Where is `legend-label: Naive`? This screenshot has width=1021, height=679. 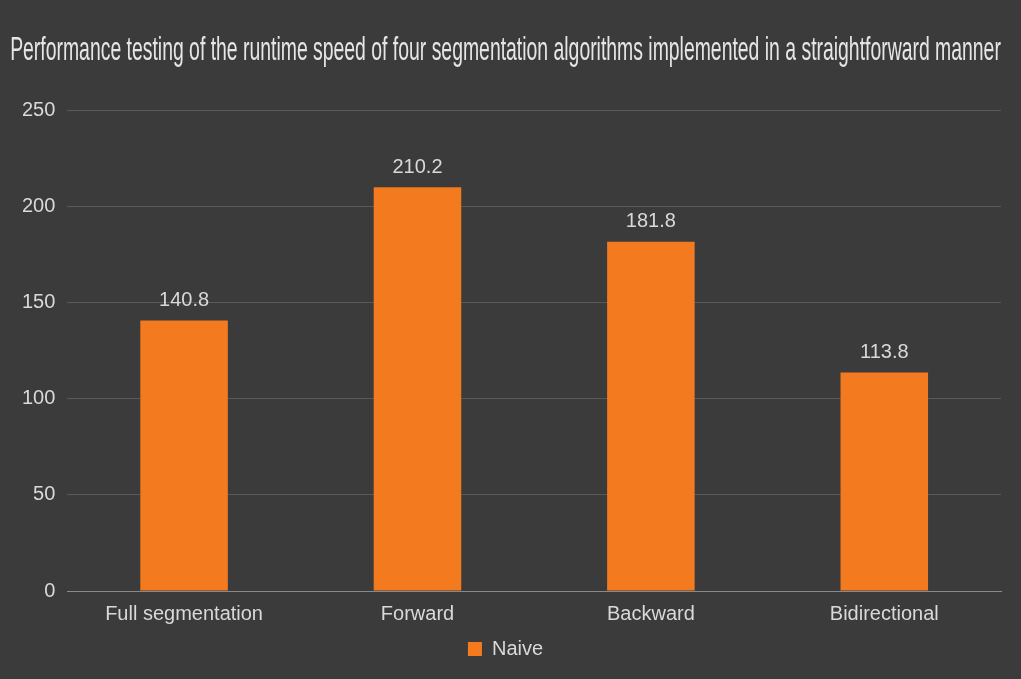 legend-label: Naive is located at coordinates (517, 647).